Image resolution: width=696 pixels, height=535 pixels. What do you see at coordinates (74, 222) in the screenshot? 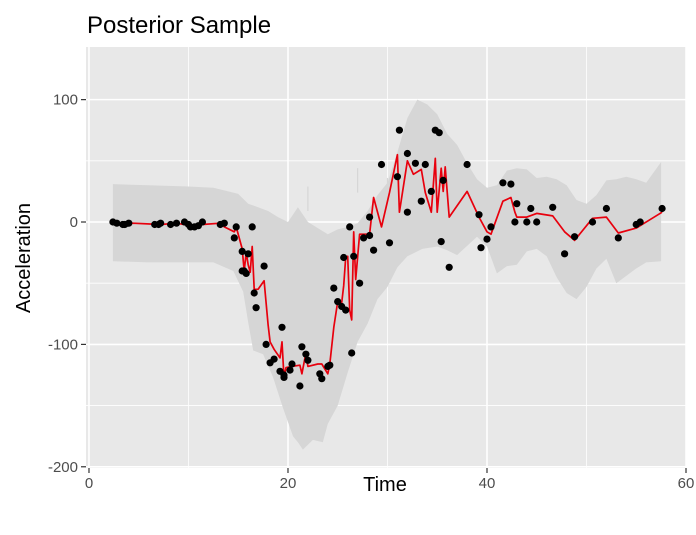
I see `y-tick-label: 0` at bounding box center [74, 222].